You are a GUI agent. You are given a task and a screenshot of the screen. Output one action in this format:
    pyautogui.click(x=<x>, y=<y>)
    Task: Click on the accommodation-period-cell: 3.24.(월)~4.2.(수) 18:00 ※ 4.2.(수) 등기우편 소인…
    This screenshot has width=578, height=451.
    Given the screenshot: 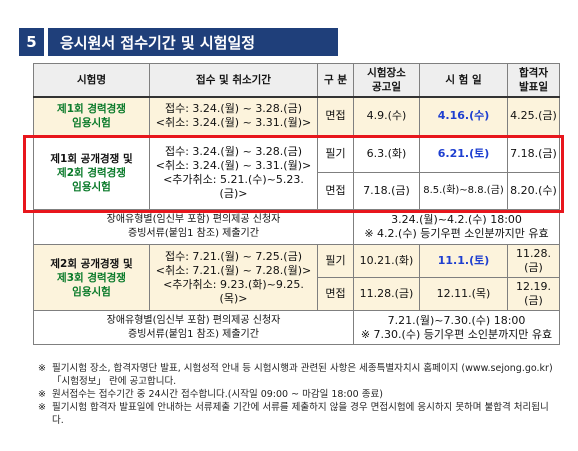 What is the action you would take?
    pyautogui.click(x=456, y=227)
    